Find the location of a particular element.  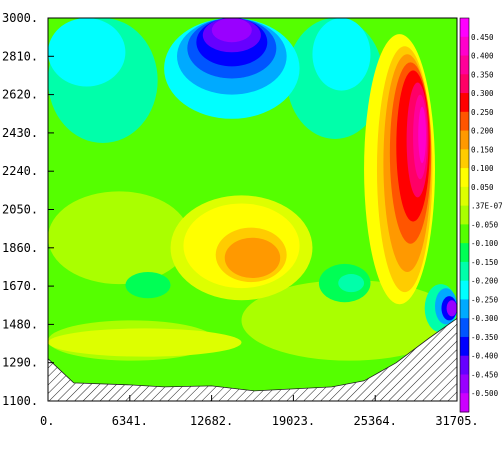

colorbar-label: 0.100 is located at coordinates (482, 168).